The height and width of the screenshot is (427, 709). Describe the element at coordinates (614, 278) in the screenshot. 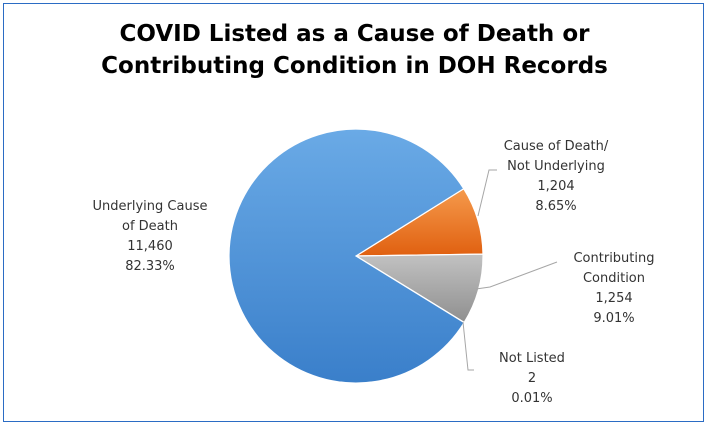

I see `data-label-1-name: Condition` at that location.